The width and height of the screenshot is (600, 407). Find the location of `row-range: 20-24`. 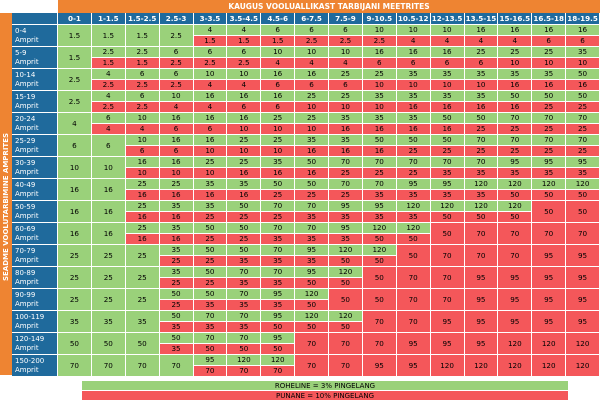

row-range: 20-24 is located at coordinates (25, 119).